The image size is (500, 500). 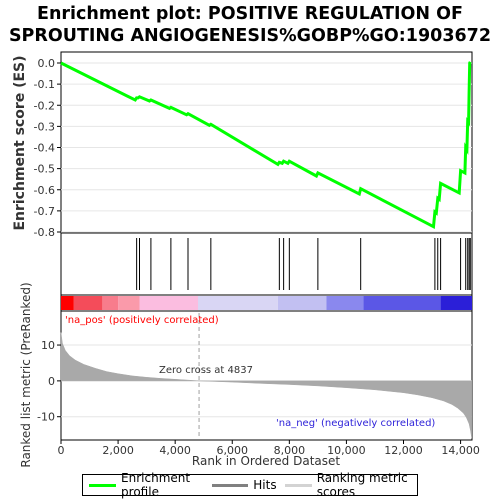 I want to click on es-y-tick-label: -0.7, so click(x=44, y=211).